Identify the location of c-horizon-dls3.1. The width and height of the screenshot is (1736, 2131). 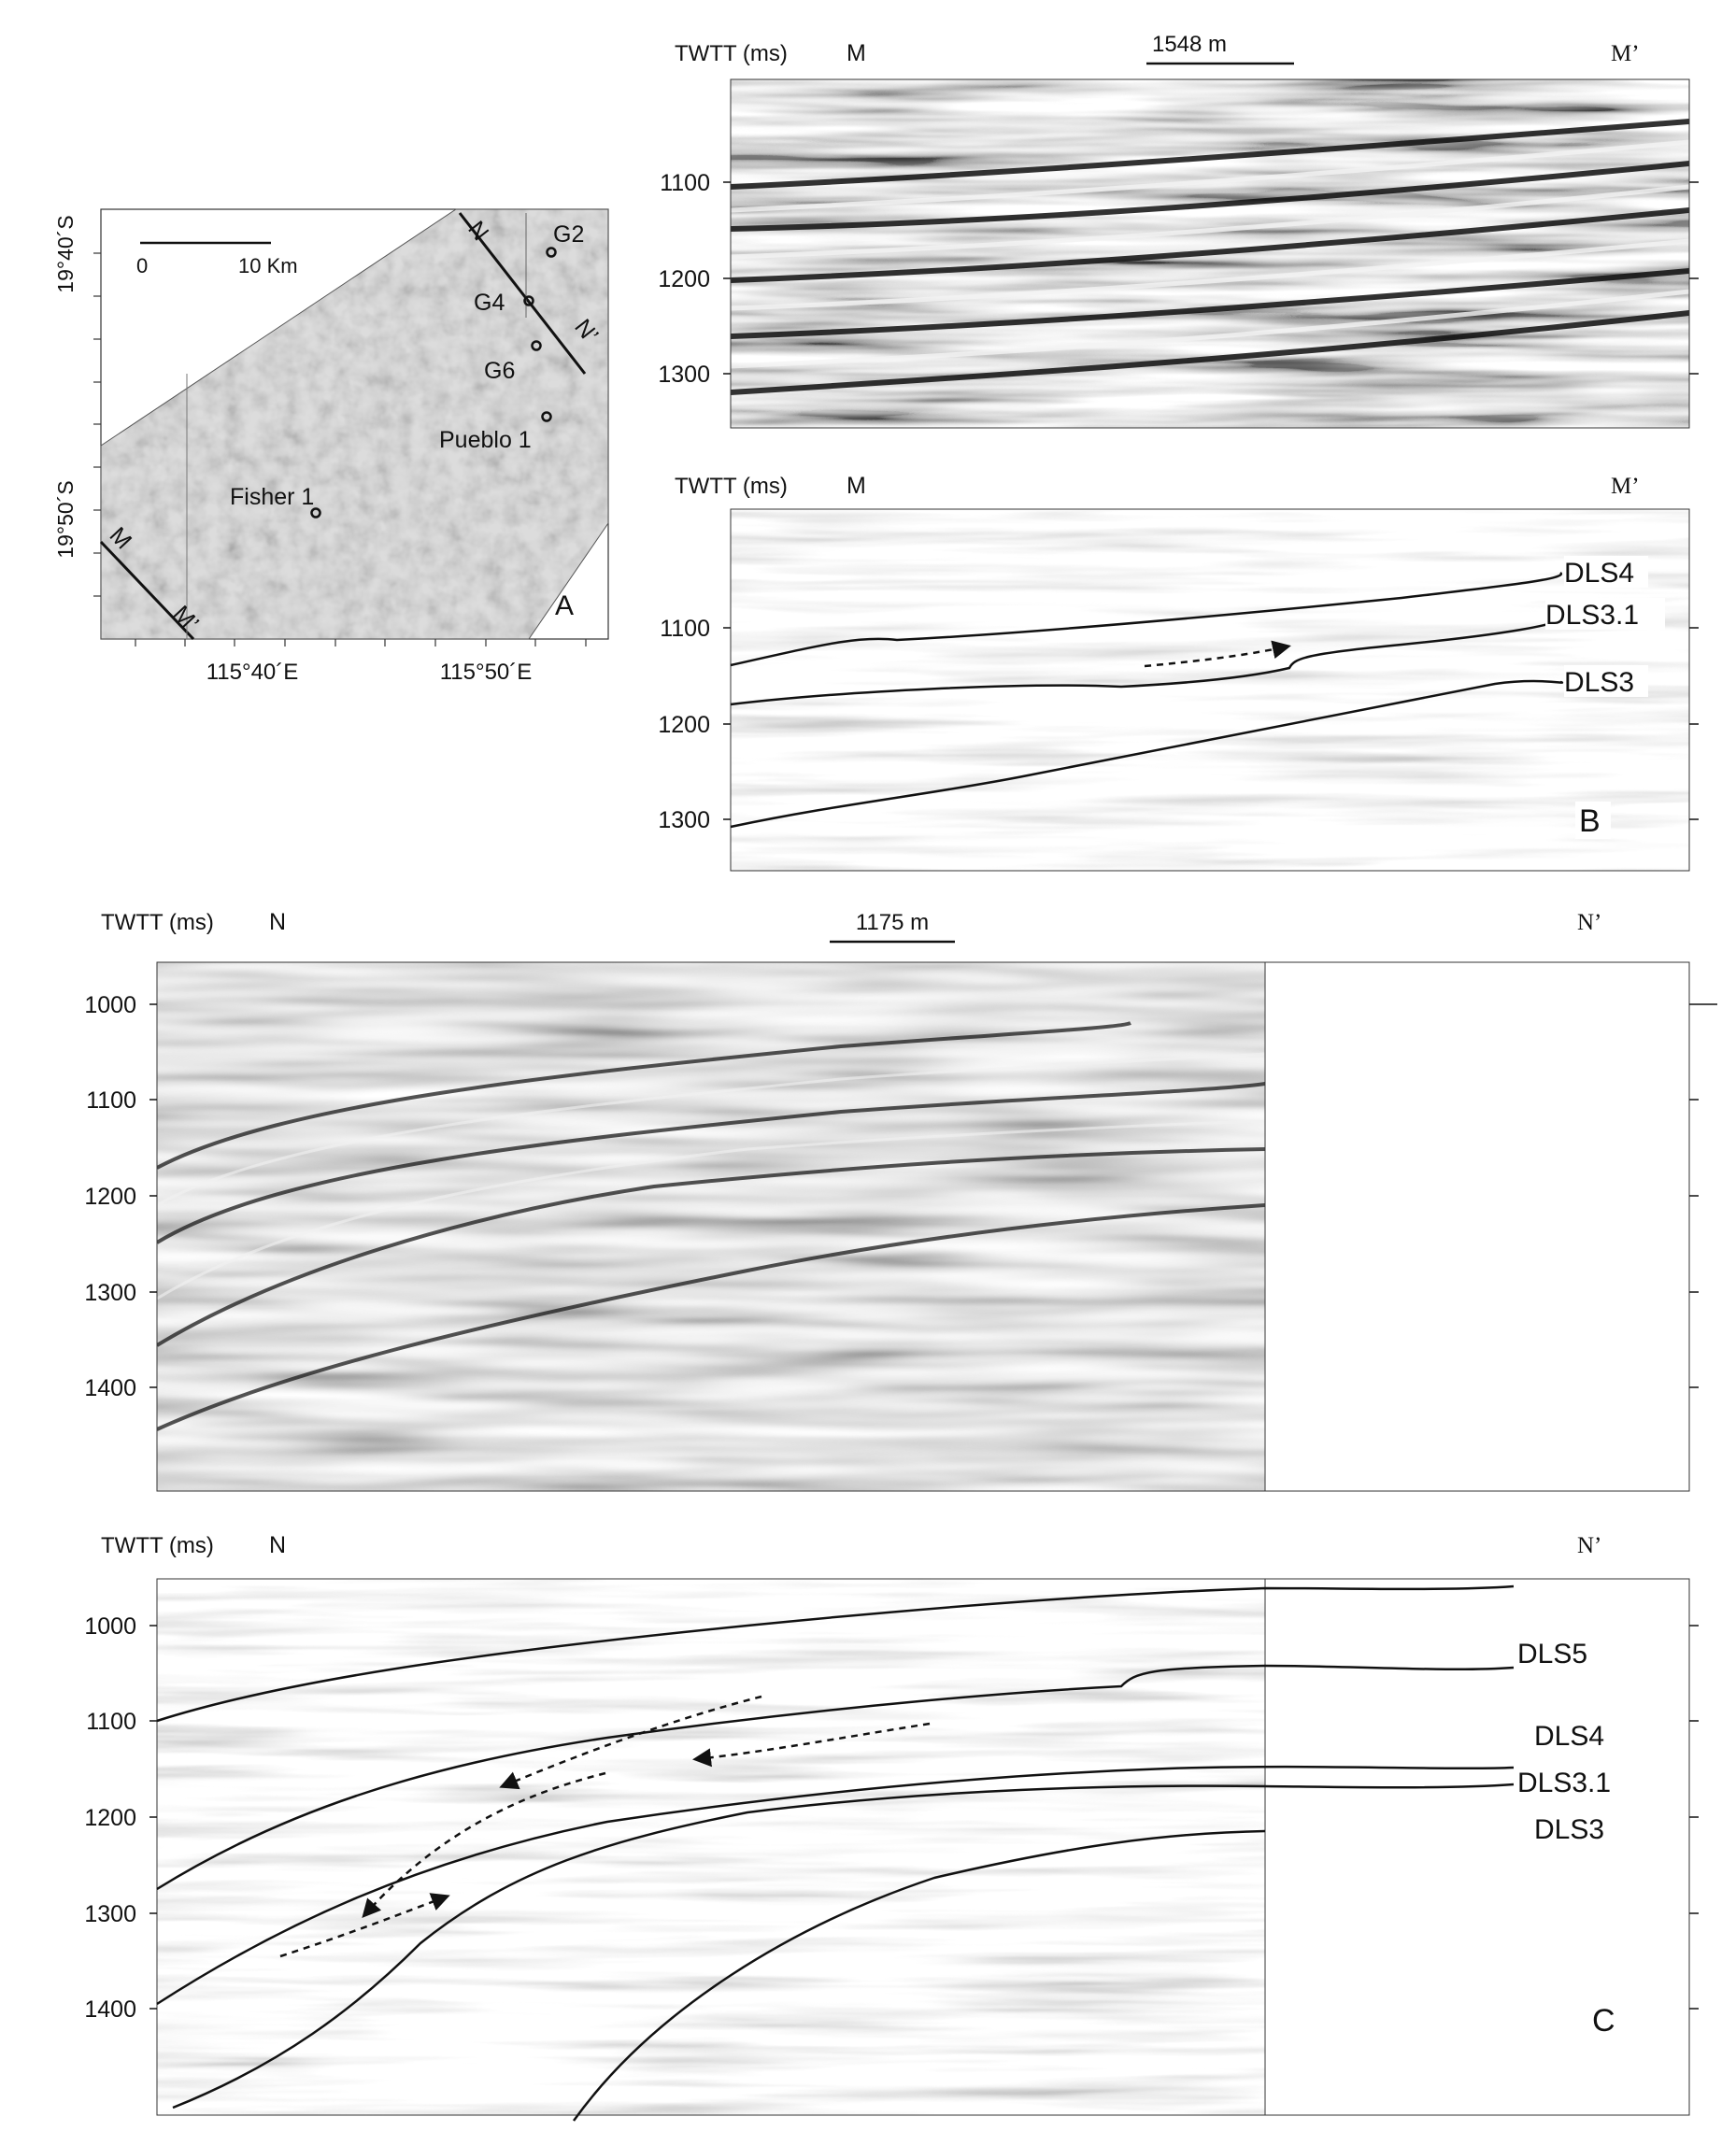
(835, 1886).